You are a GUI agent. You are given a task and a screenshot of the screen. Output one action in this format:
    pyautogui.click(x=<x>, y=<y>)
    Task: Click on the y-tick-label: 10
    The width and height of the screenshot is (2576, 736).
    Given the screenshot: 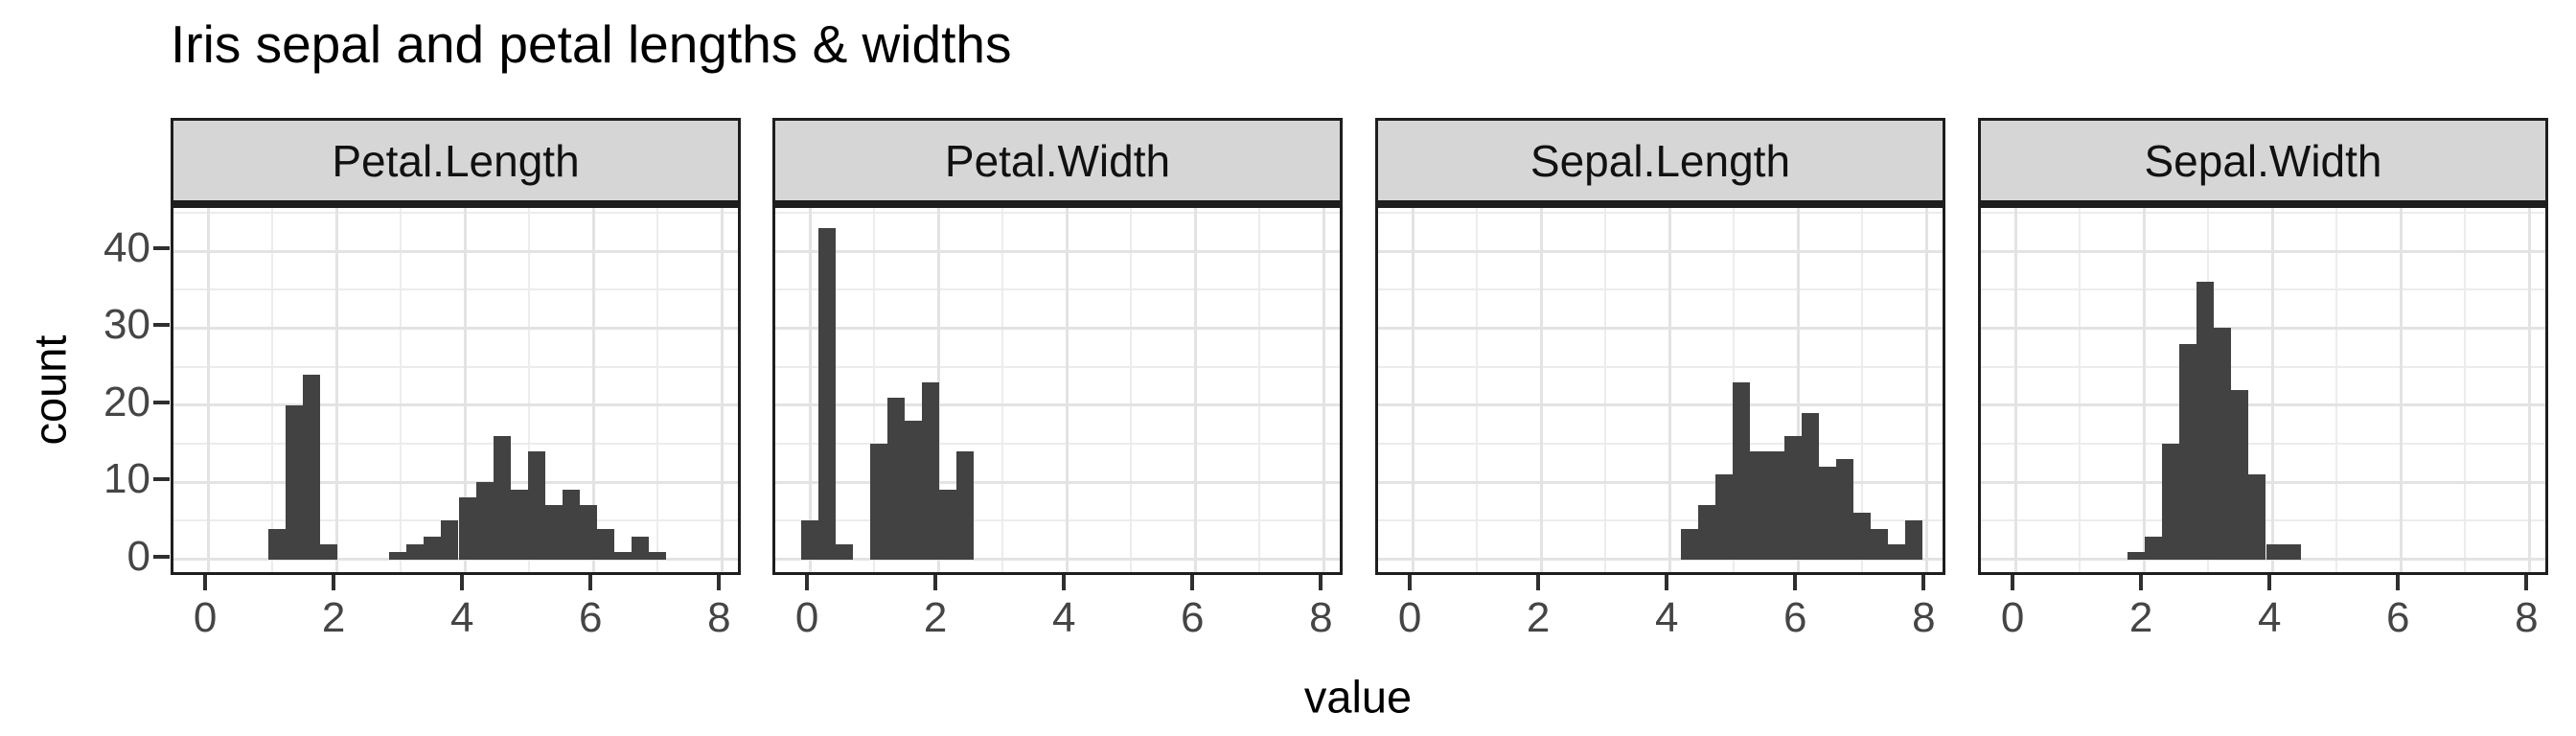 What is the action you would take?
    pyautogui.click(x=127, y=479)
    